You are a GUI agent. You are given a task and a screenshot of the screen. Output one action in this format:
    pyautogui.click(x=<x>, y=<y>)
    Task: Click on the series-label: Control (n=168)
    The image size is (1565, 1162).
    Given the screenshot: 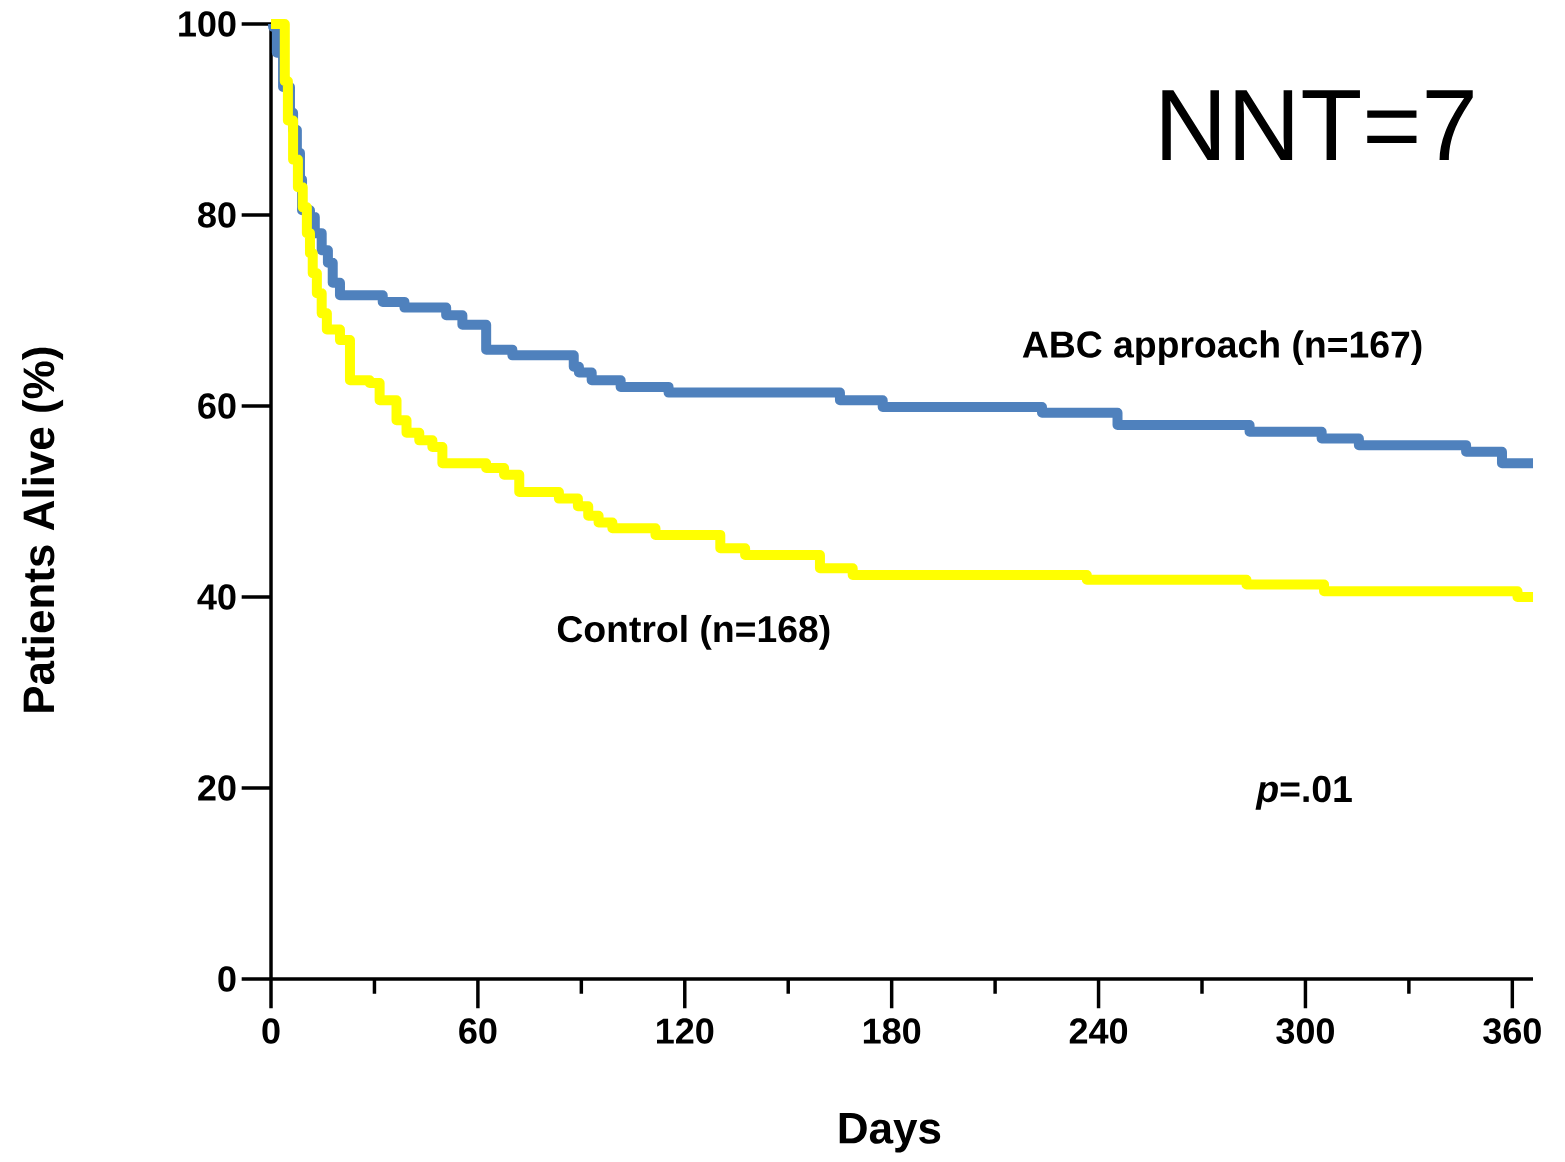 What is the action you would take?
    pyautogui.click(x=693, y=632)
    